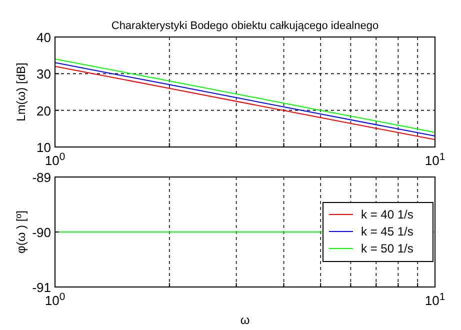 The width and height of the screenshot is (461, 330). Describe the element at coordinates (43, 110) in the screenshot. I see `y-tick-label: 20` at that location.